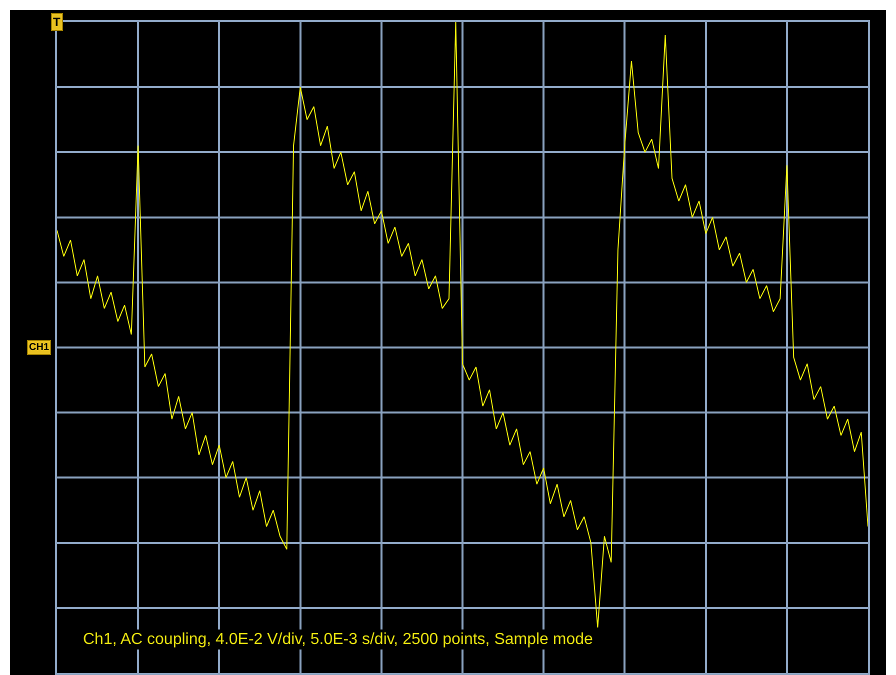 This screenshot has width=896, height=675. What do you see at coordinates (39, 347) in the screenshot?
I see `text: CH1` at bounding box center [39, 347].